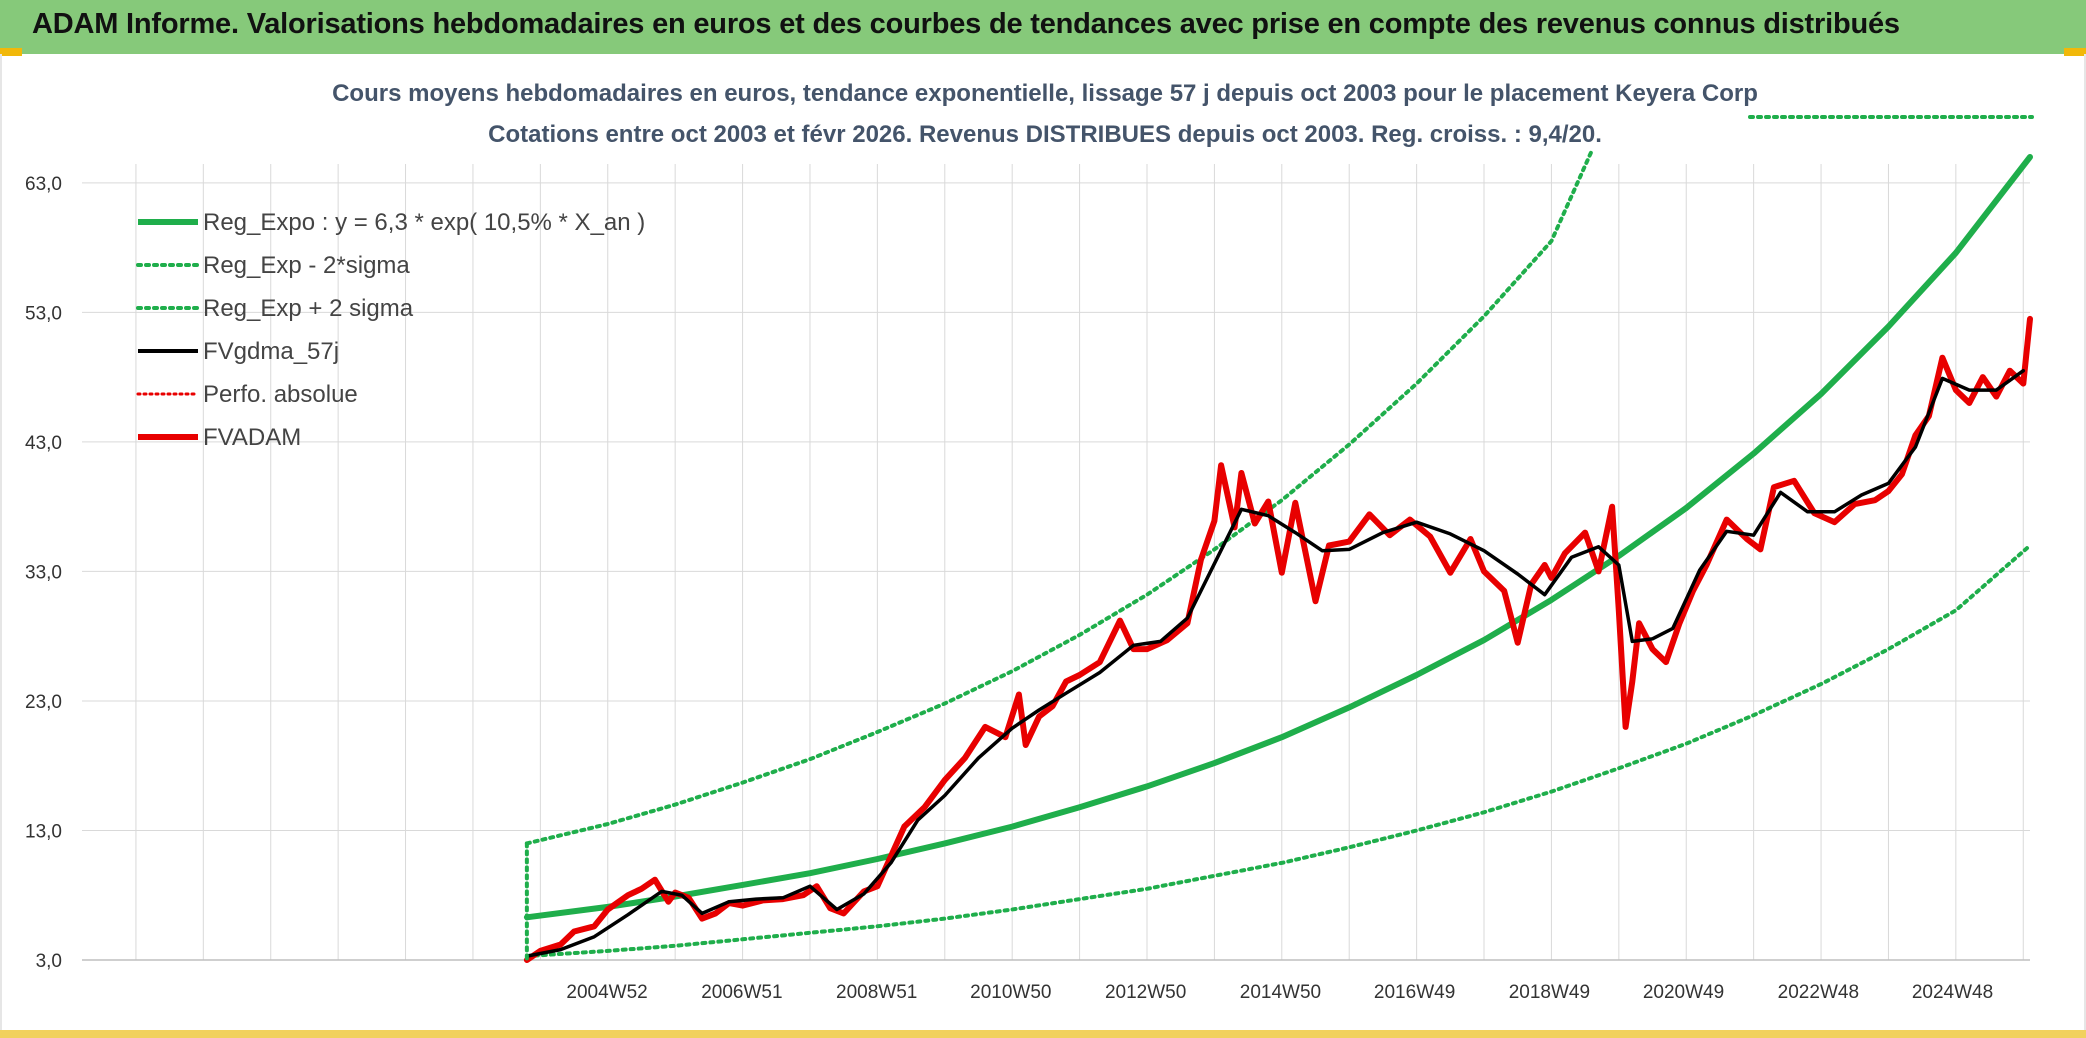 The width and height of the screenshot is (2086, 1038). What do you see at coordinates (43, 443) in the screenshot?
I see `y-tick-label: 43,0` at bounding box center [43, 443].